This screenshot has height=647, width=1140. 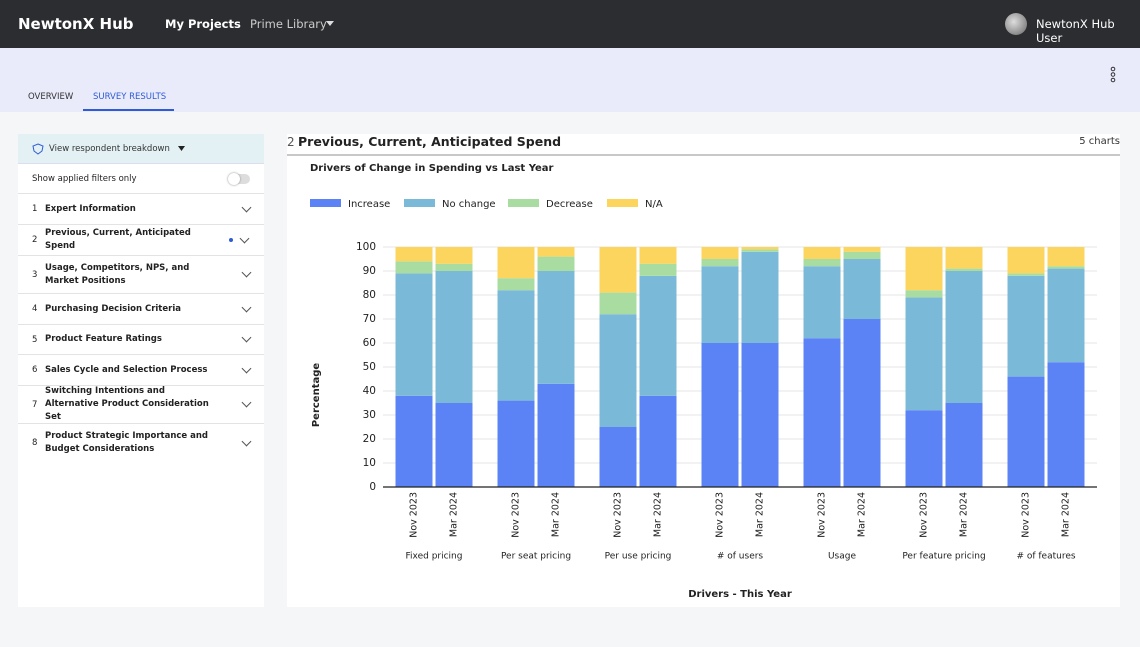 What do you see at coordinates (570, 80) in the screenshot?
I see `tab-band: OVERVIEW SURVEY RESULTS` at bounding box center [570, 80].